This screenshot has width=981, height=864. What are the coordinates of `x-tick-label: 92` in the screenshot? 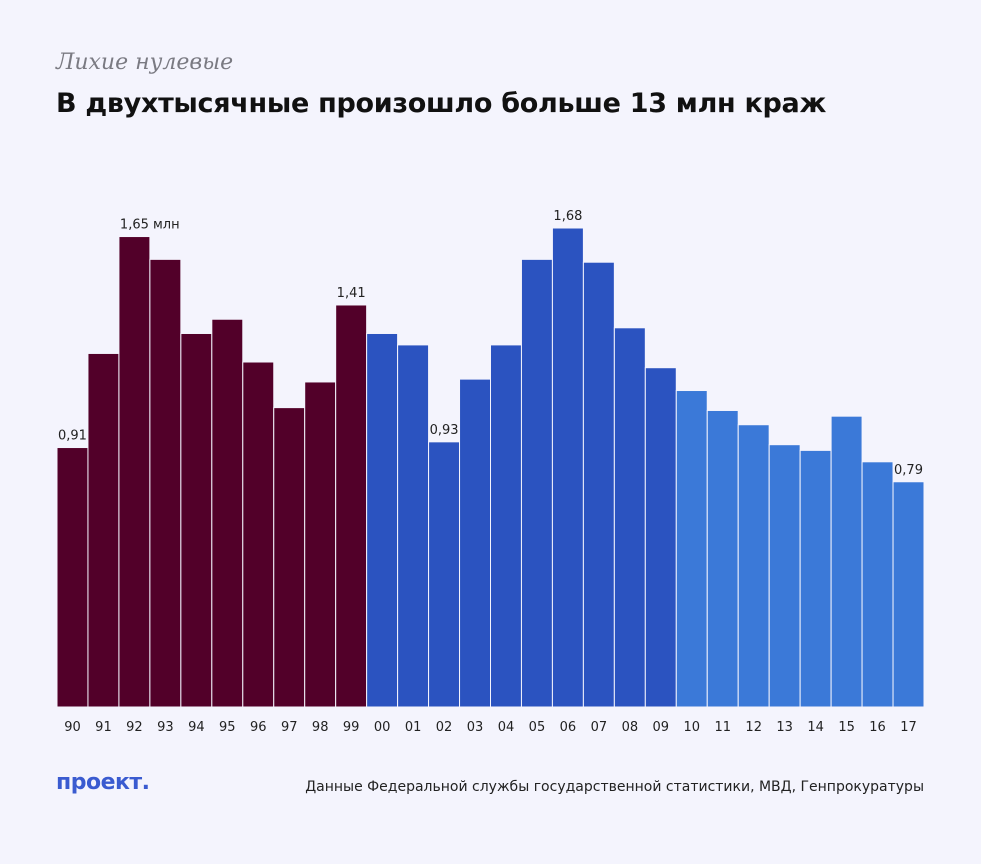 It's located at (134, 727).